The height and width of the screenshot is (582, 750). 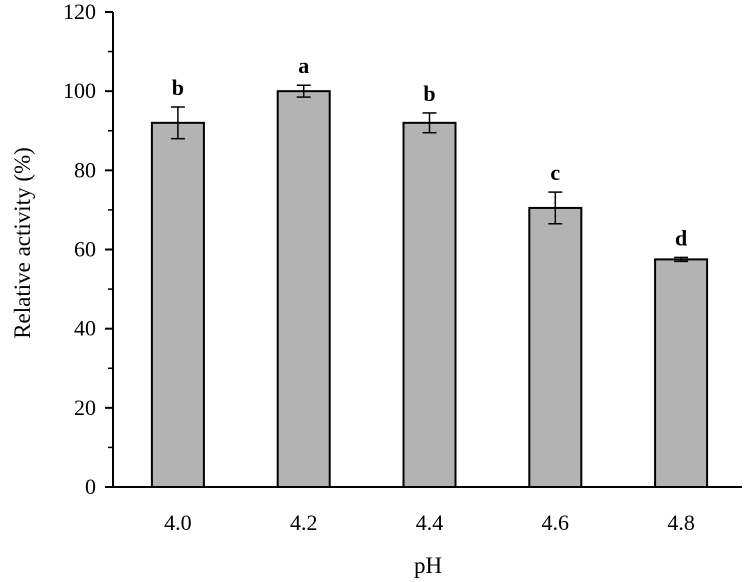 What do you see at coordinates (681, 373) in the screenshot?
I see `bar-4.8` at bounding box center [681, 373].